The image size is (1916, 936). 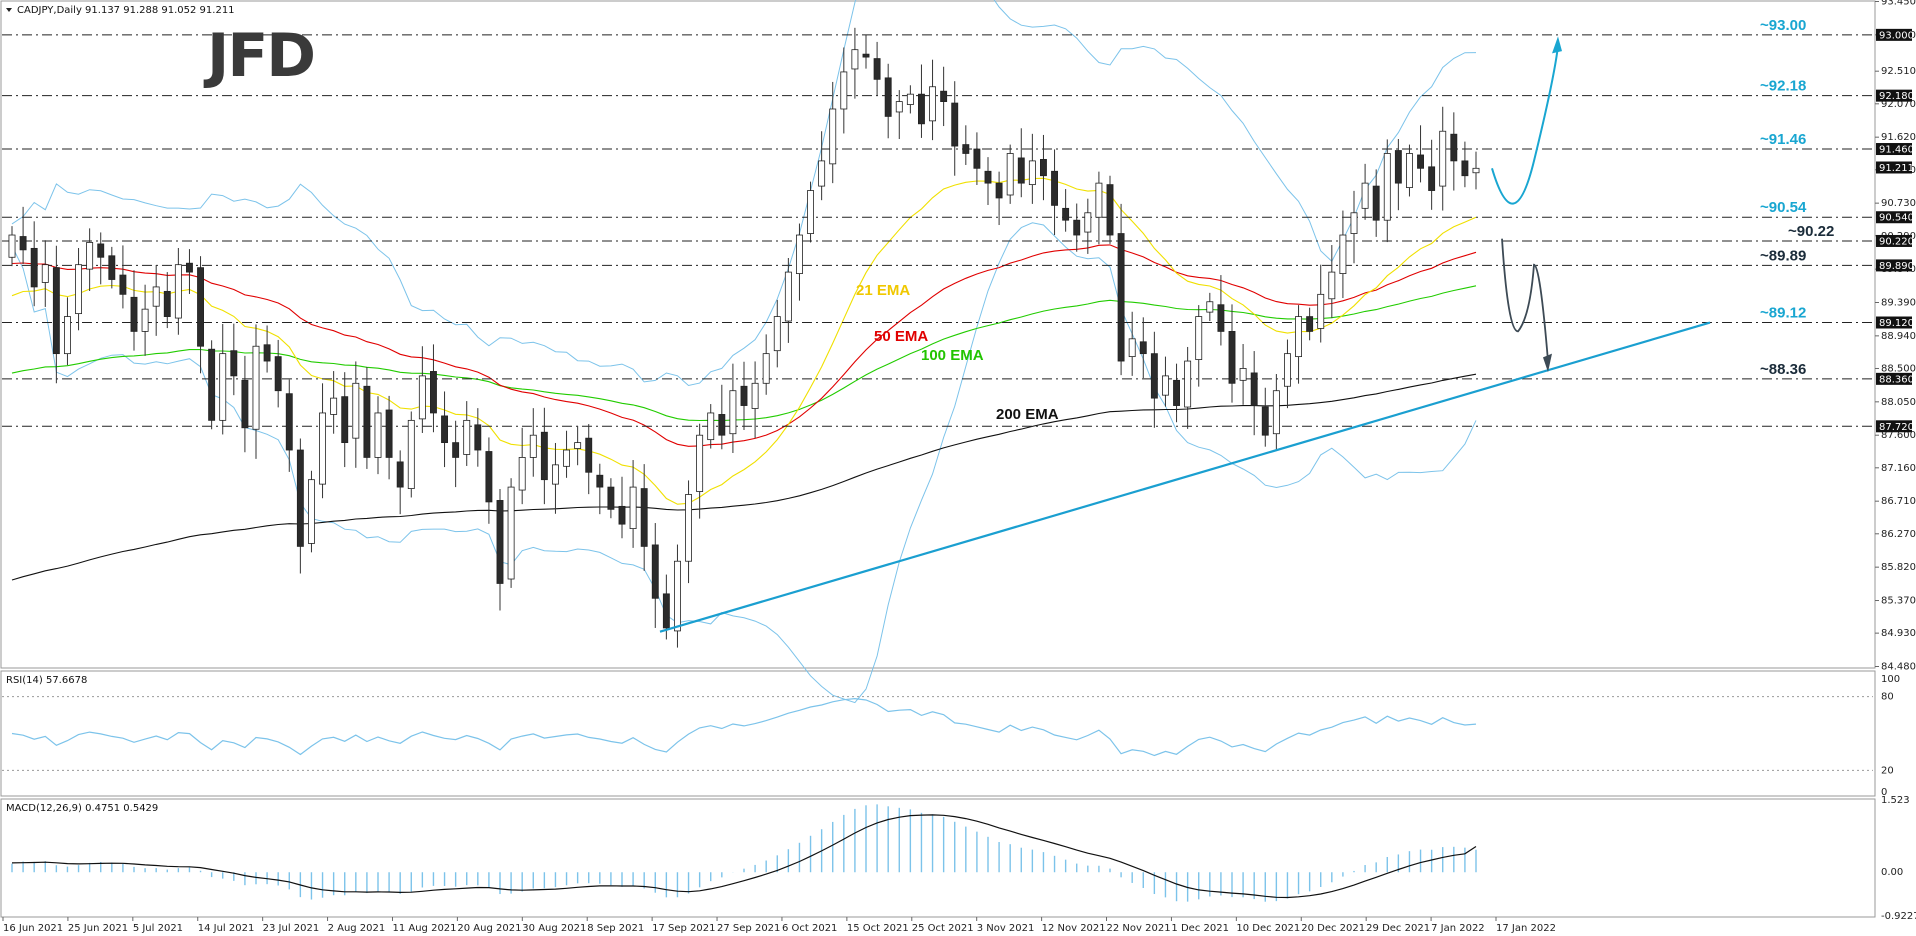 I want to click on y-tick-label: 91.620, so click(x=1898, y=137).